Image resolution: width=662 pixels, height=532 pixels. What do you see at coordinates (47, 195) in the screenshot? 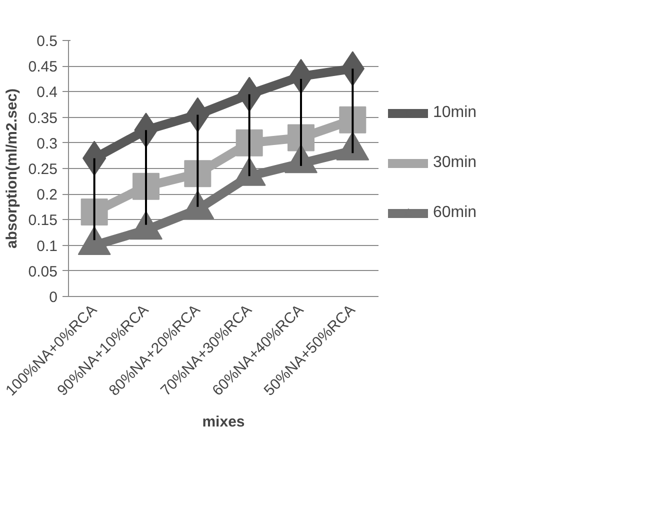
I see `y-tick-label: 0.2` at bounding box center [47, 195].